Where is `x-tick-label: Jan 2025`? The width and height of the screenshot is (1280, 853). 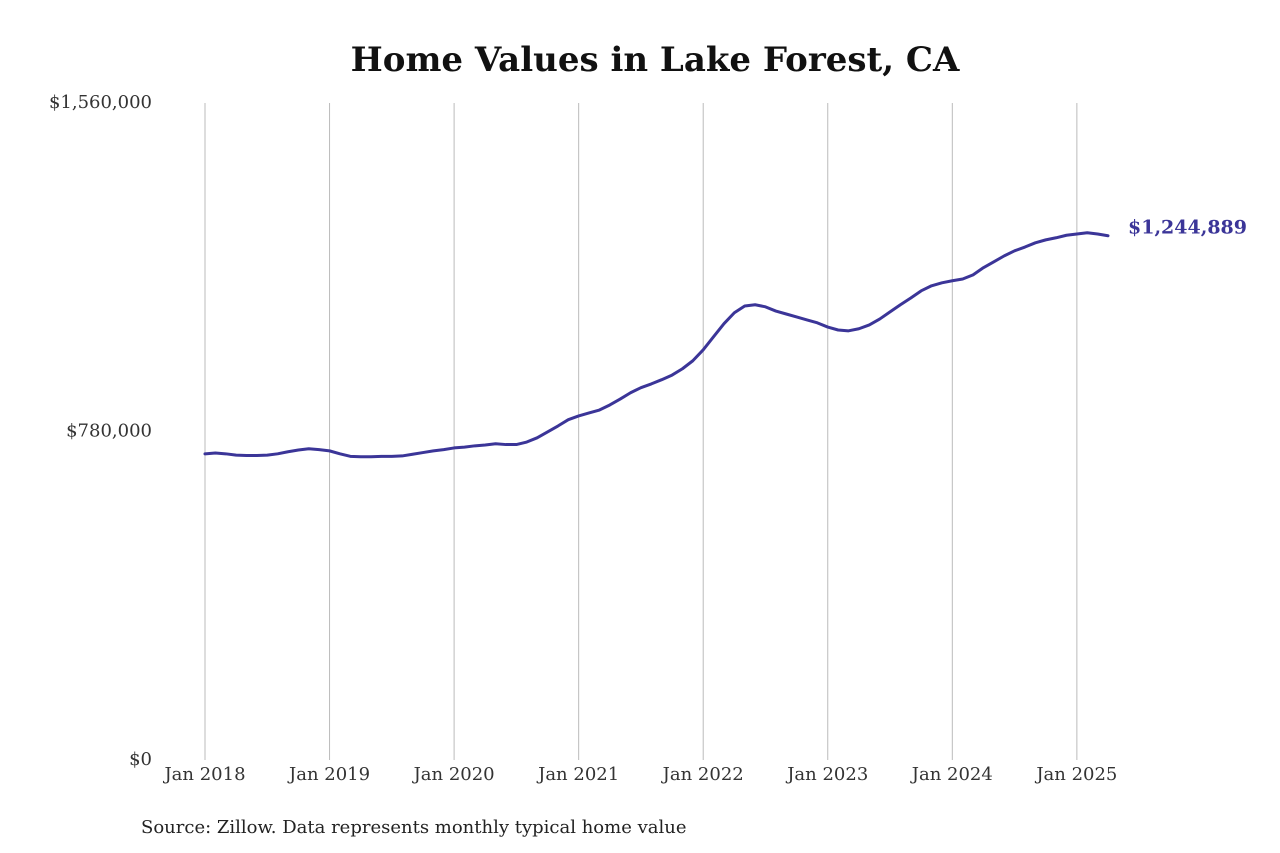 x-tick-label: Jan 2025 is located at coordinates (1075, 774).